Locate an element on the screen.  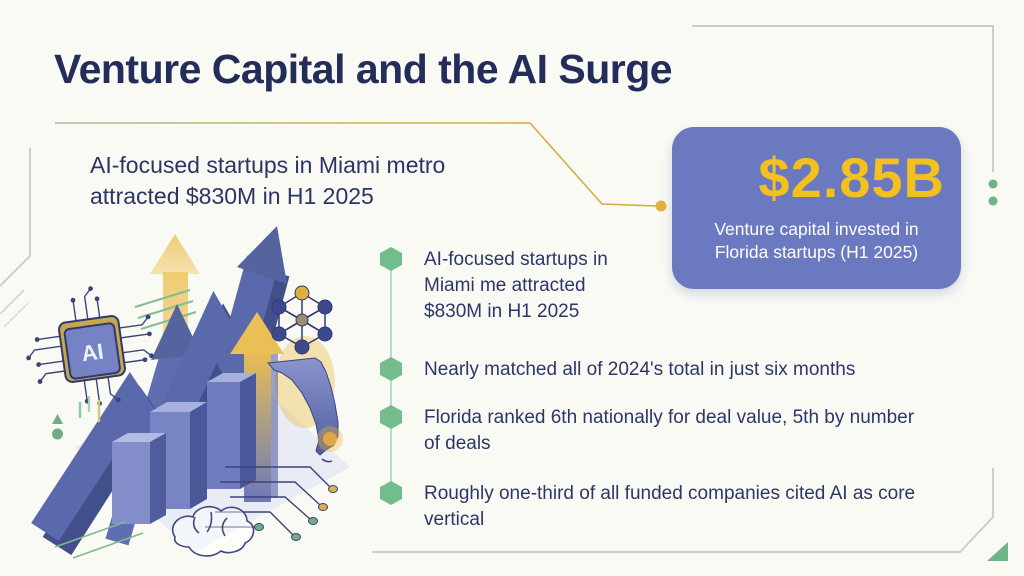
neural-network-icon is located at coordinates (302, 320).